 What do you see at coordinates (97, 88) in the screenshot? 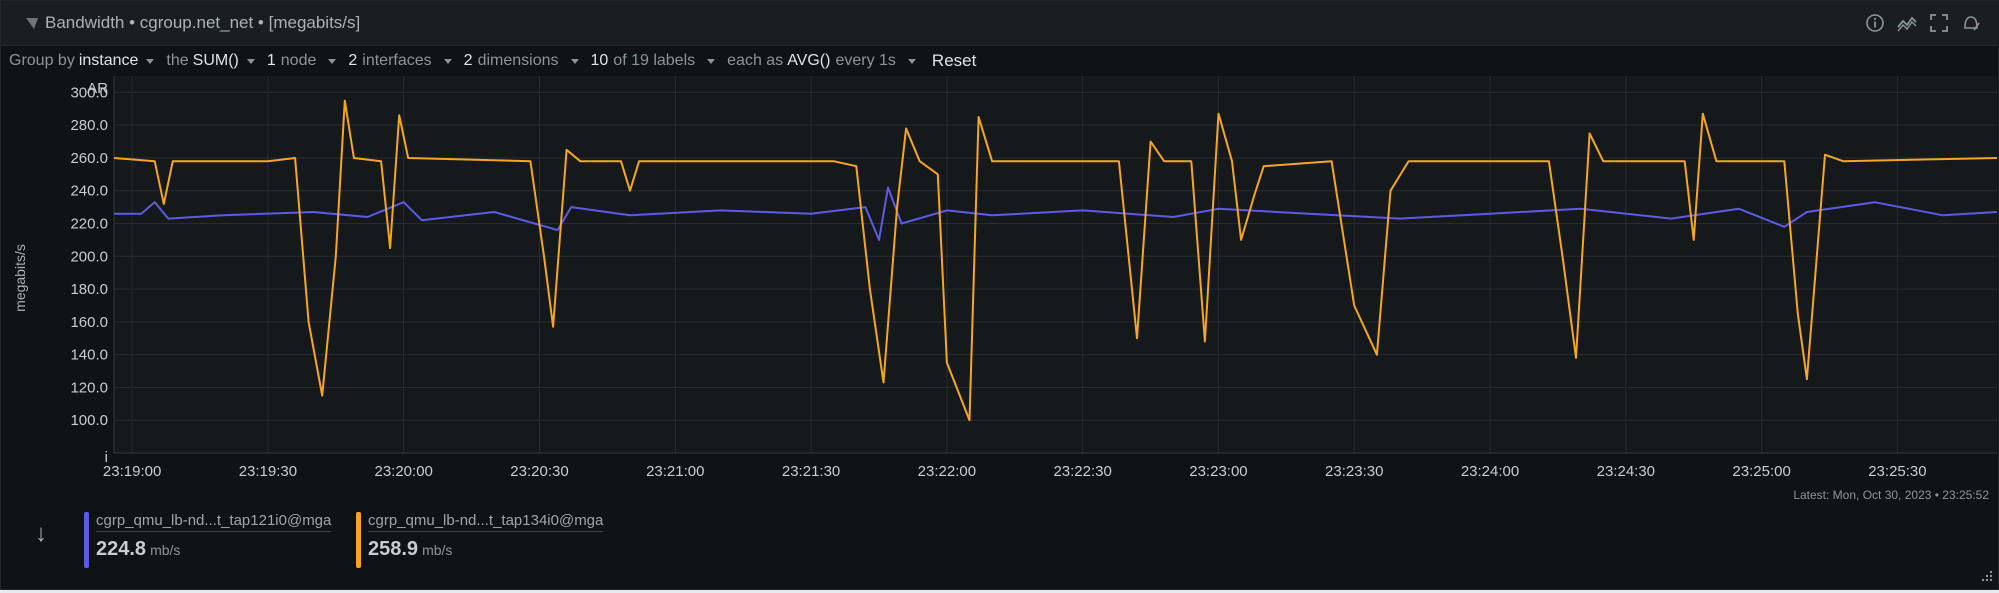
I see `corner-label-top: AR` at bounding box center [97, 88].